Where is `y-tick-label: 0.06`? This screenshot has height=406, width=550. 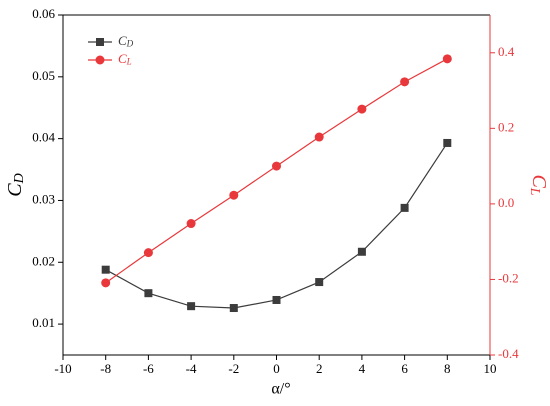 y-tick-label: 0.06 is located at coordinates (43, 13).